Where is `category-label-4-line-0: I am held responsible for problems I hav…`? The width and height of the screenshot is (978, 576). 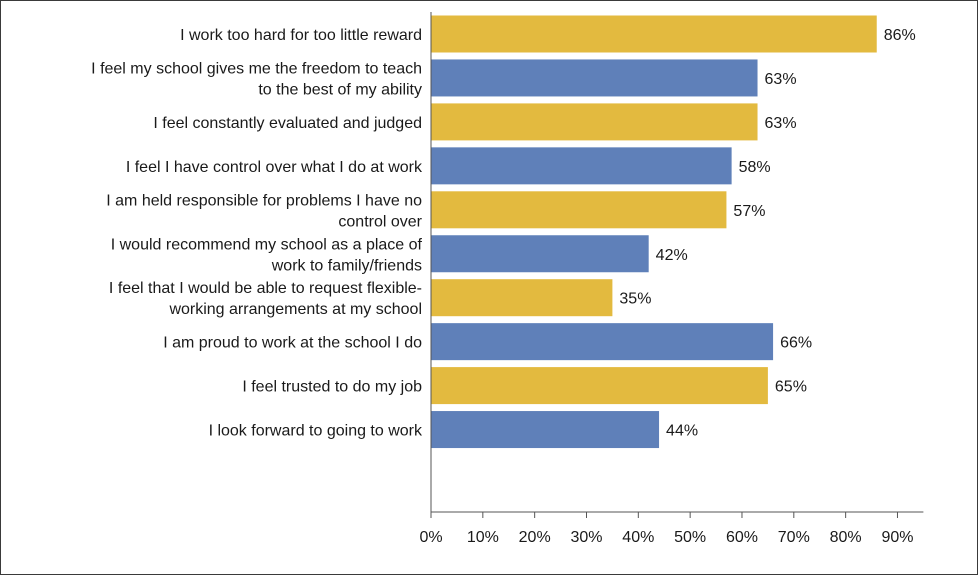 category-label-4-line-0: I am held responsible for problems I hav… is located at coordinates (264, 200).